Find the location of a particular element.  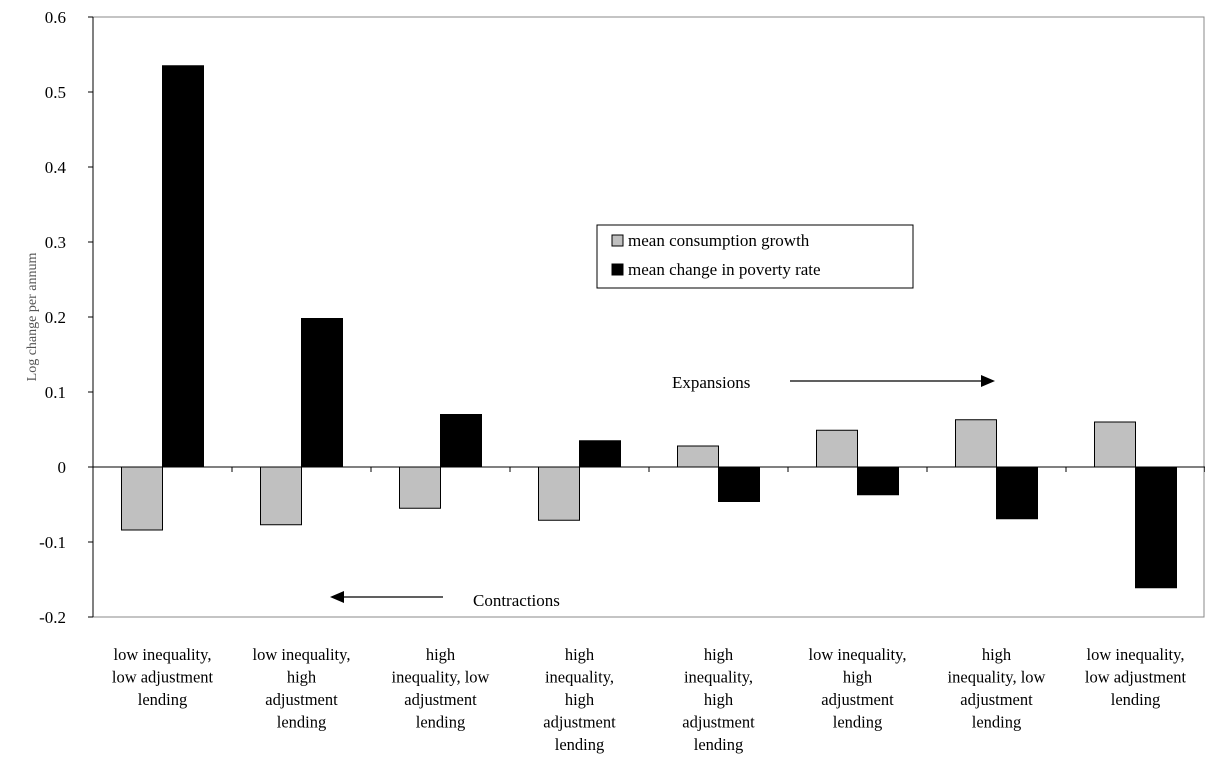

legend-swatch-poverty is located at coordinates (617, 269).